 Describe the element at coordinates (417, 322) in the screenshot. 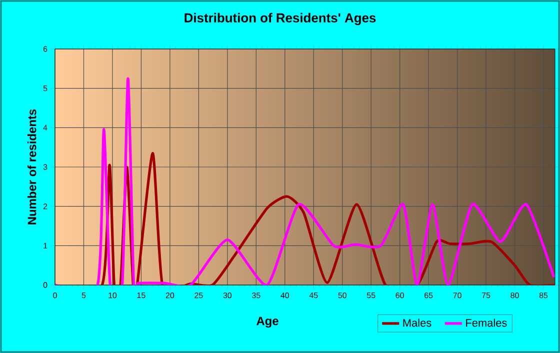

I see `legend-label: Males` at that location.